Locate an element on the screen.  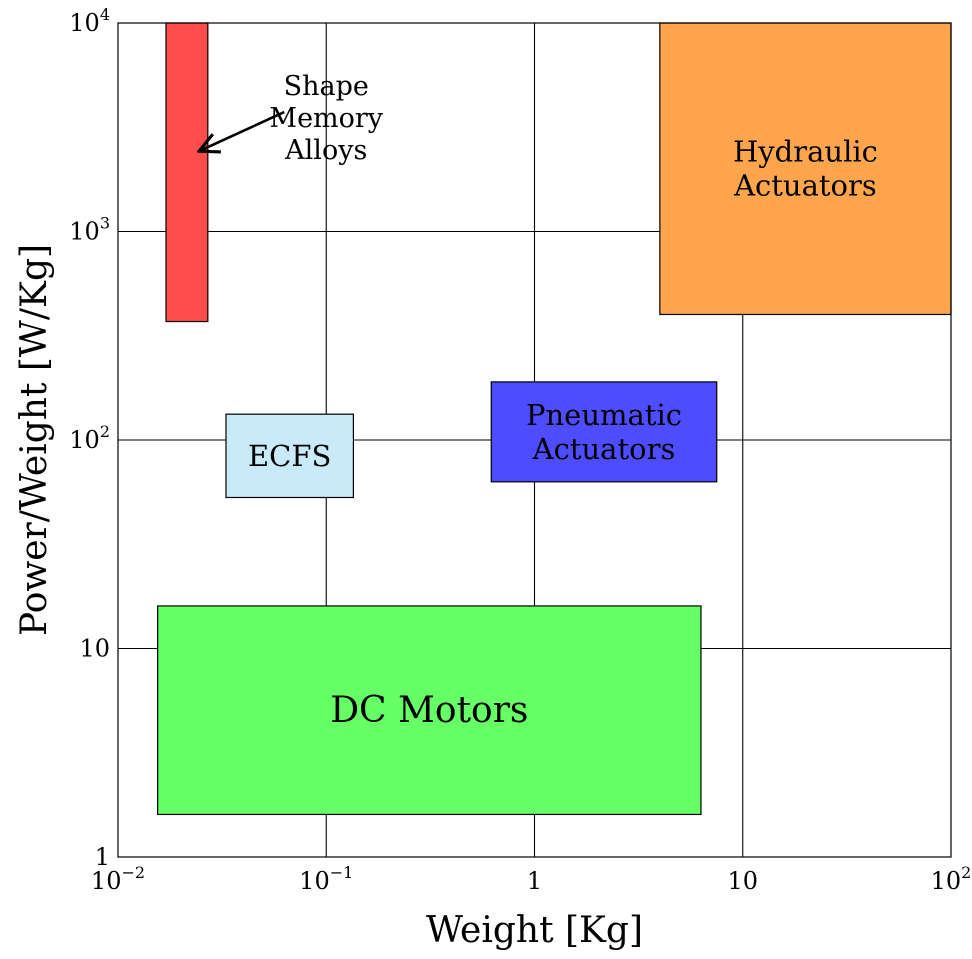
region-ecfs is located at coordinates (289, 456).